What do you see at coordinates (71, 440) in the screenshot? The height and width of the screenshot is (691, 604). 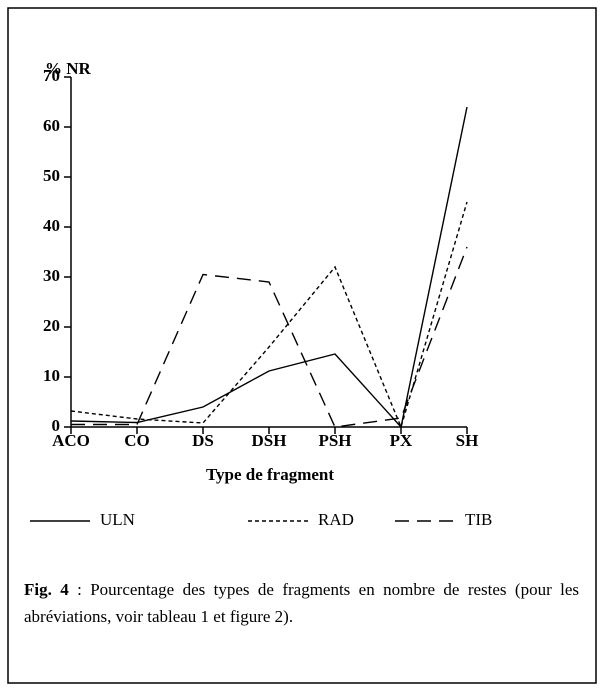 I see `x-tick-label: ACO` at bounding box center [71, 440].